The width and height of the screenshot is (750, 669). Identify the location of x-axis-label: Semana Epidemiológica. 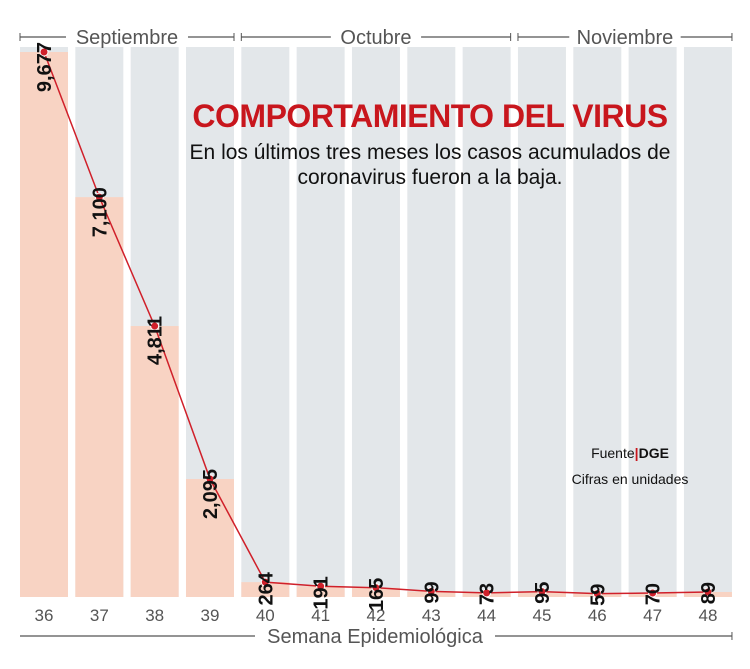
(375, 637).